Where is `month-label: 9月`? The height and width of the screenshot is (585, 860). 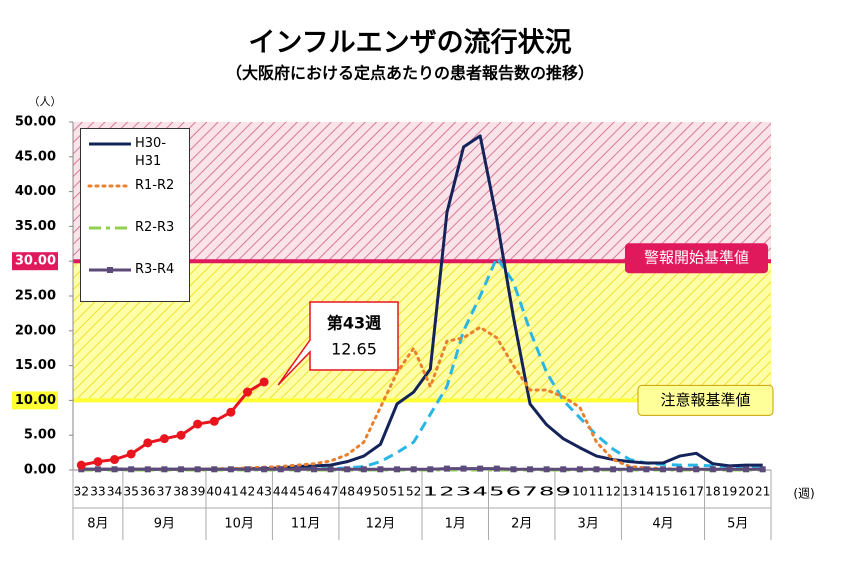 month-label: 9月 is located at coordinates (164, 524).